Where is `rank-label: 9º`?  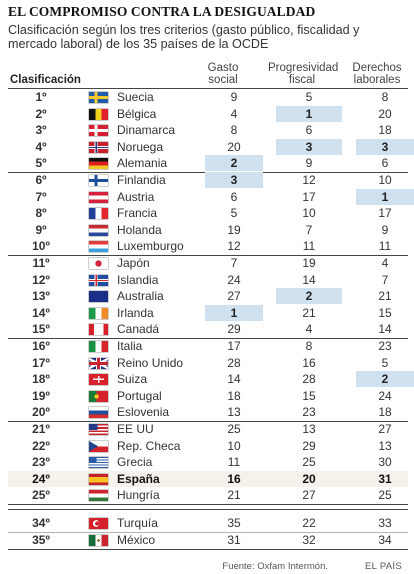 rank-label: 9º is located at coordinates (41, 229).